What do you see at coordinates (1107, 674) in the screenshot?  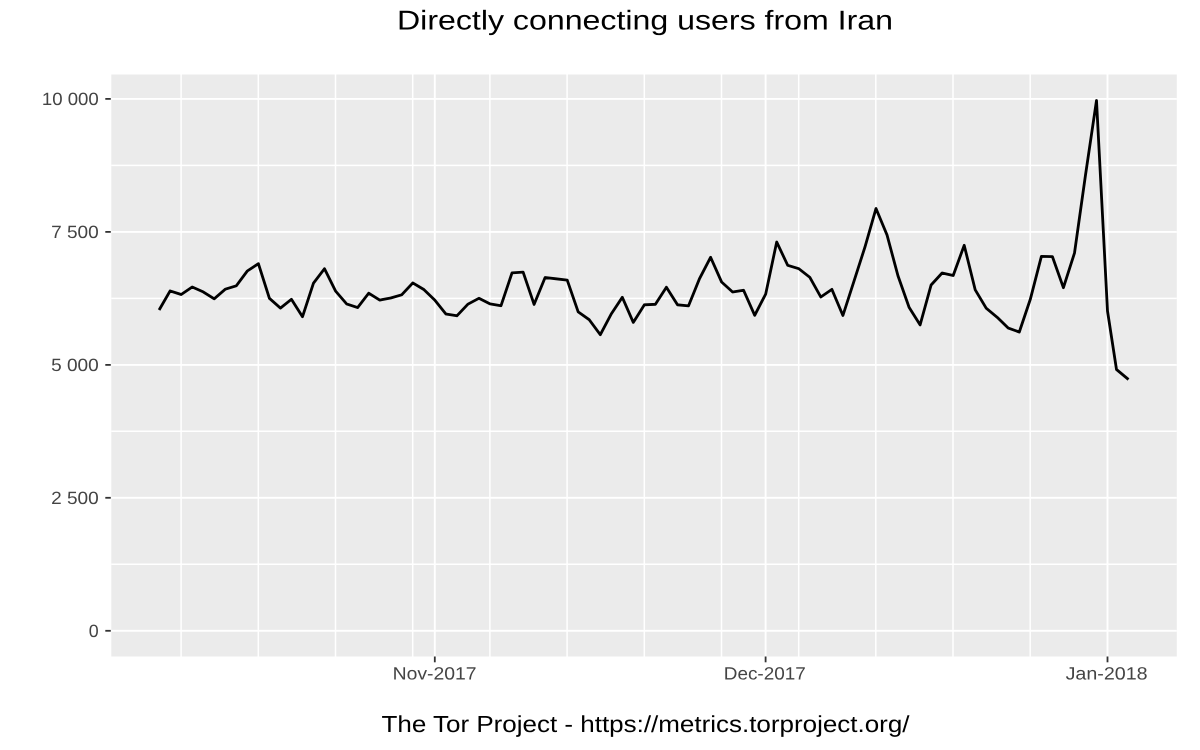 I see `svg-text: Jan-2018` at bounding box center [1107, 674].